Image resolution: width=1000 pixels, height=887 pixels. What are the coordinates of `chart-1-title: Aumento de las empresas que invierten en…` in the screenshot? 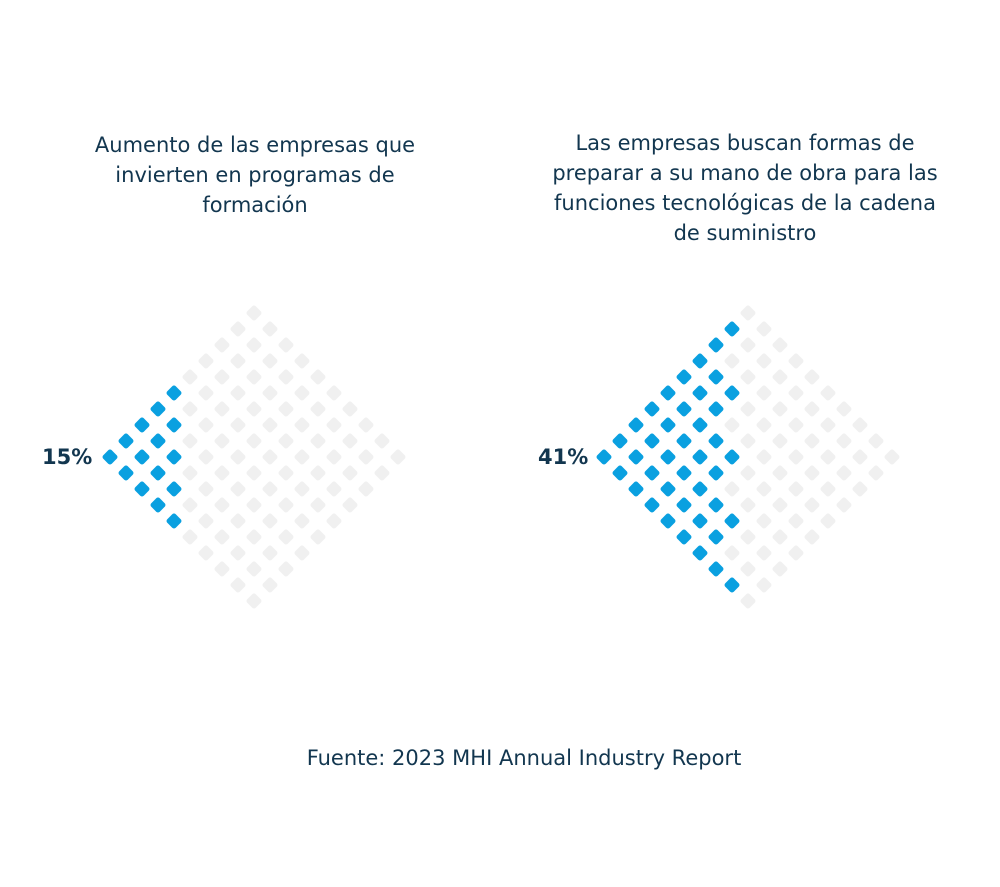 It's located at (255, 175).